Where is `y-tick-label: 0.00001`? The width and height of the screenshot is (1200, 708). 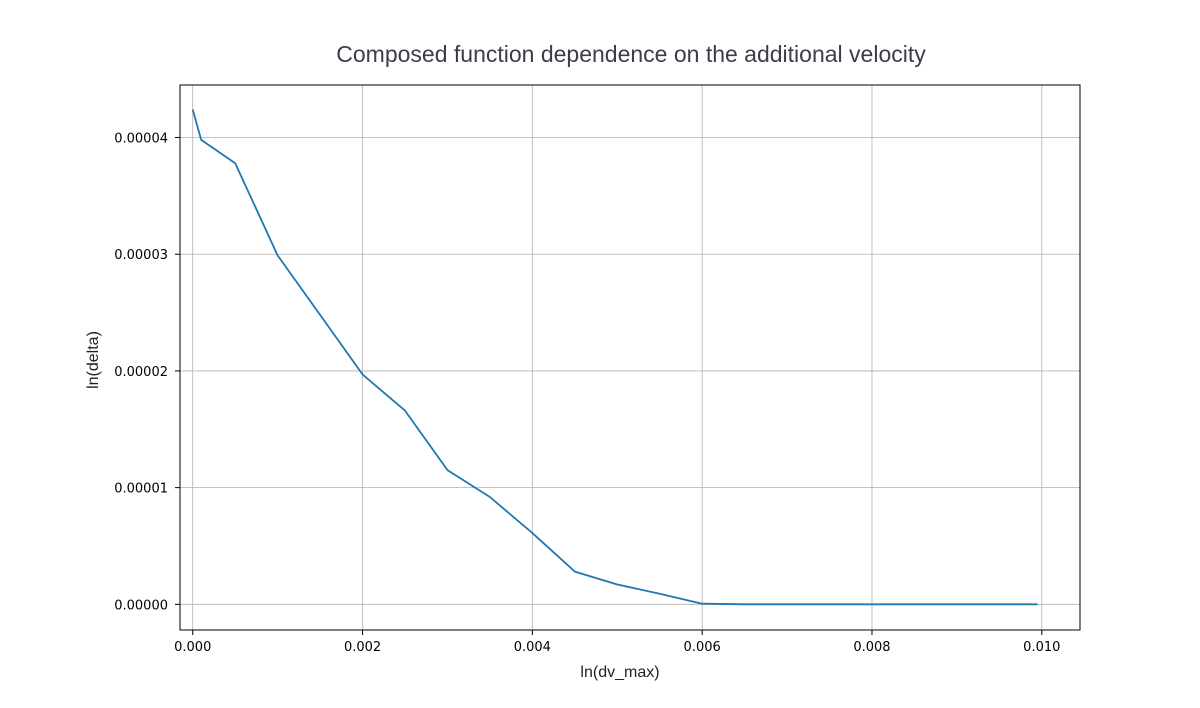 y-tick-label: 0.00001 is located at coordinates (141, 489).